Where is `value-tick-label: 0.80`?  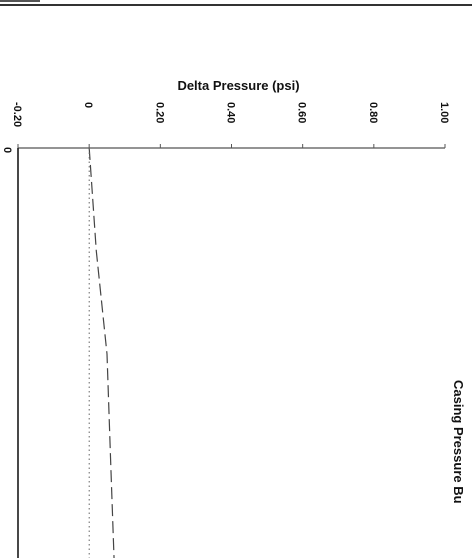 value-tick-label: 0.80 is located at coordinates (373, 112).